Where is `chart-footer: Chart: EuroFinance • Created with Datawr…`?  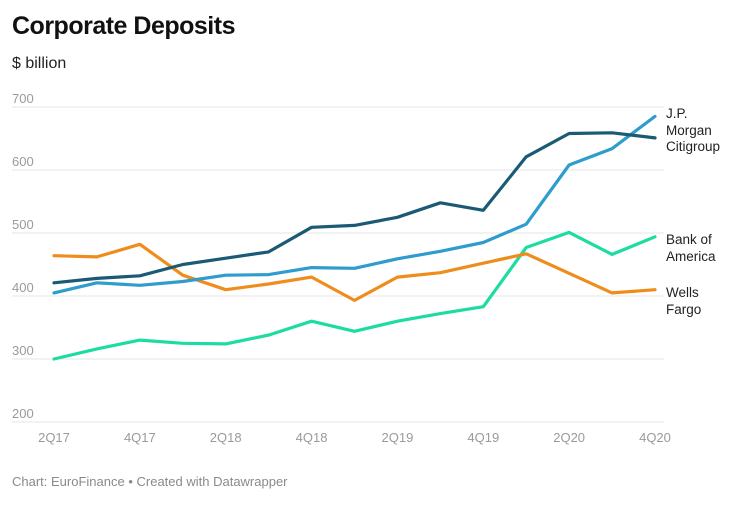 chart-footer: Chart: EuroFinance • Created with Datawr… is located at coordinates (150, 481).